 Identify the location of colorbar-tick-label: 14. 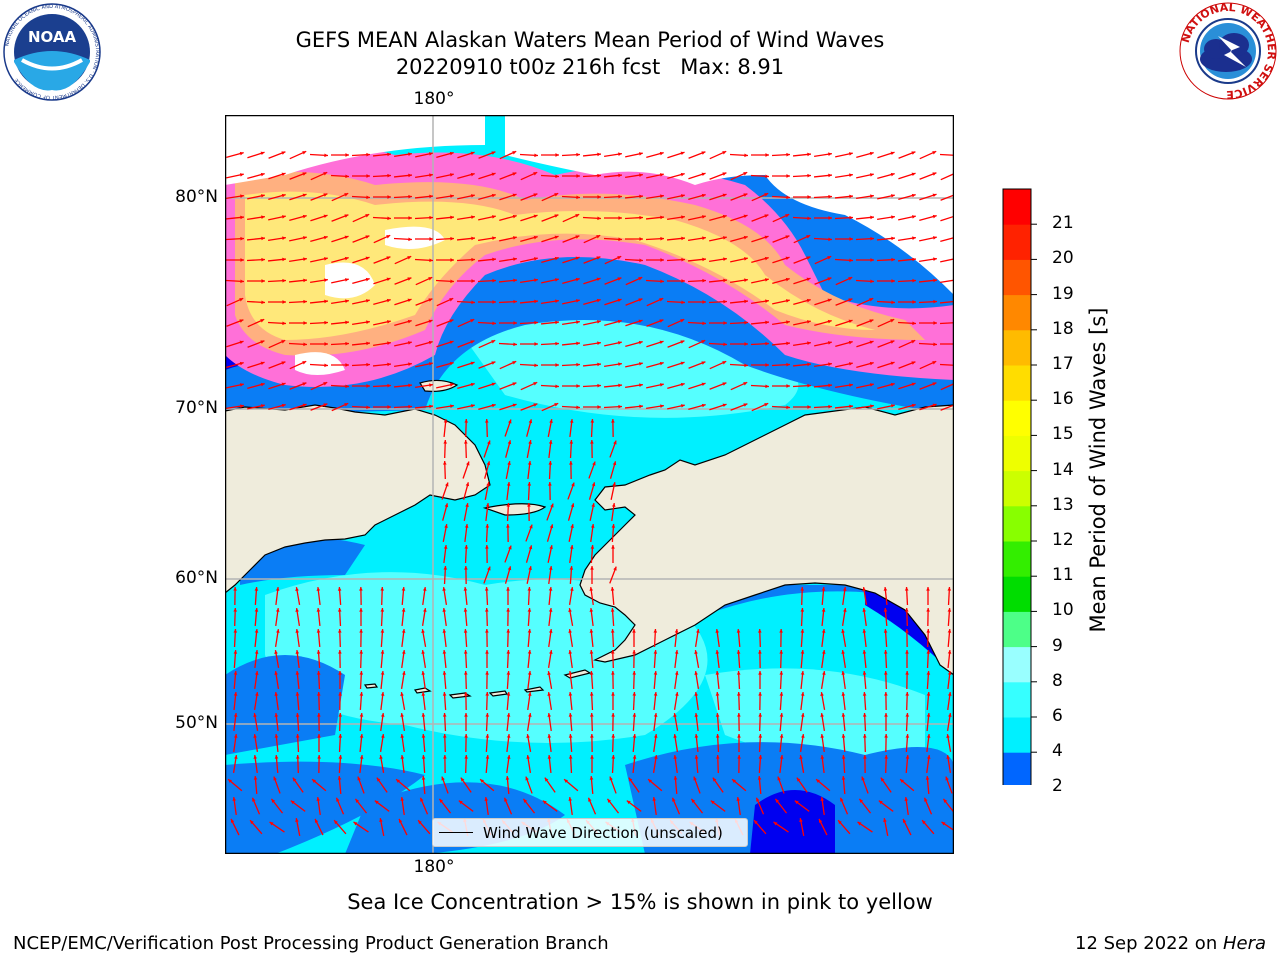
(1063, 469).